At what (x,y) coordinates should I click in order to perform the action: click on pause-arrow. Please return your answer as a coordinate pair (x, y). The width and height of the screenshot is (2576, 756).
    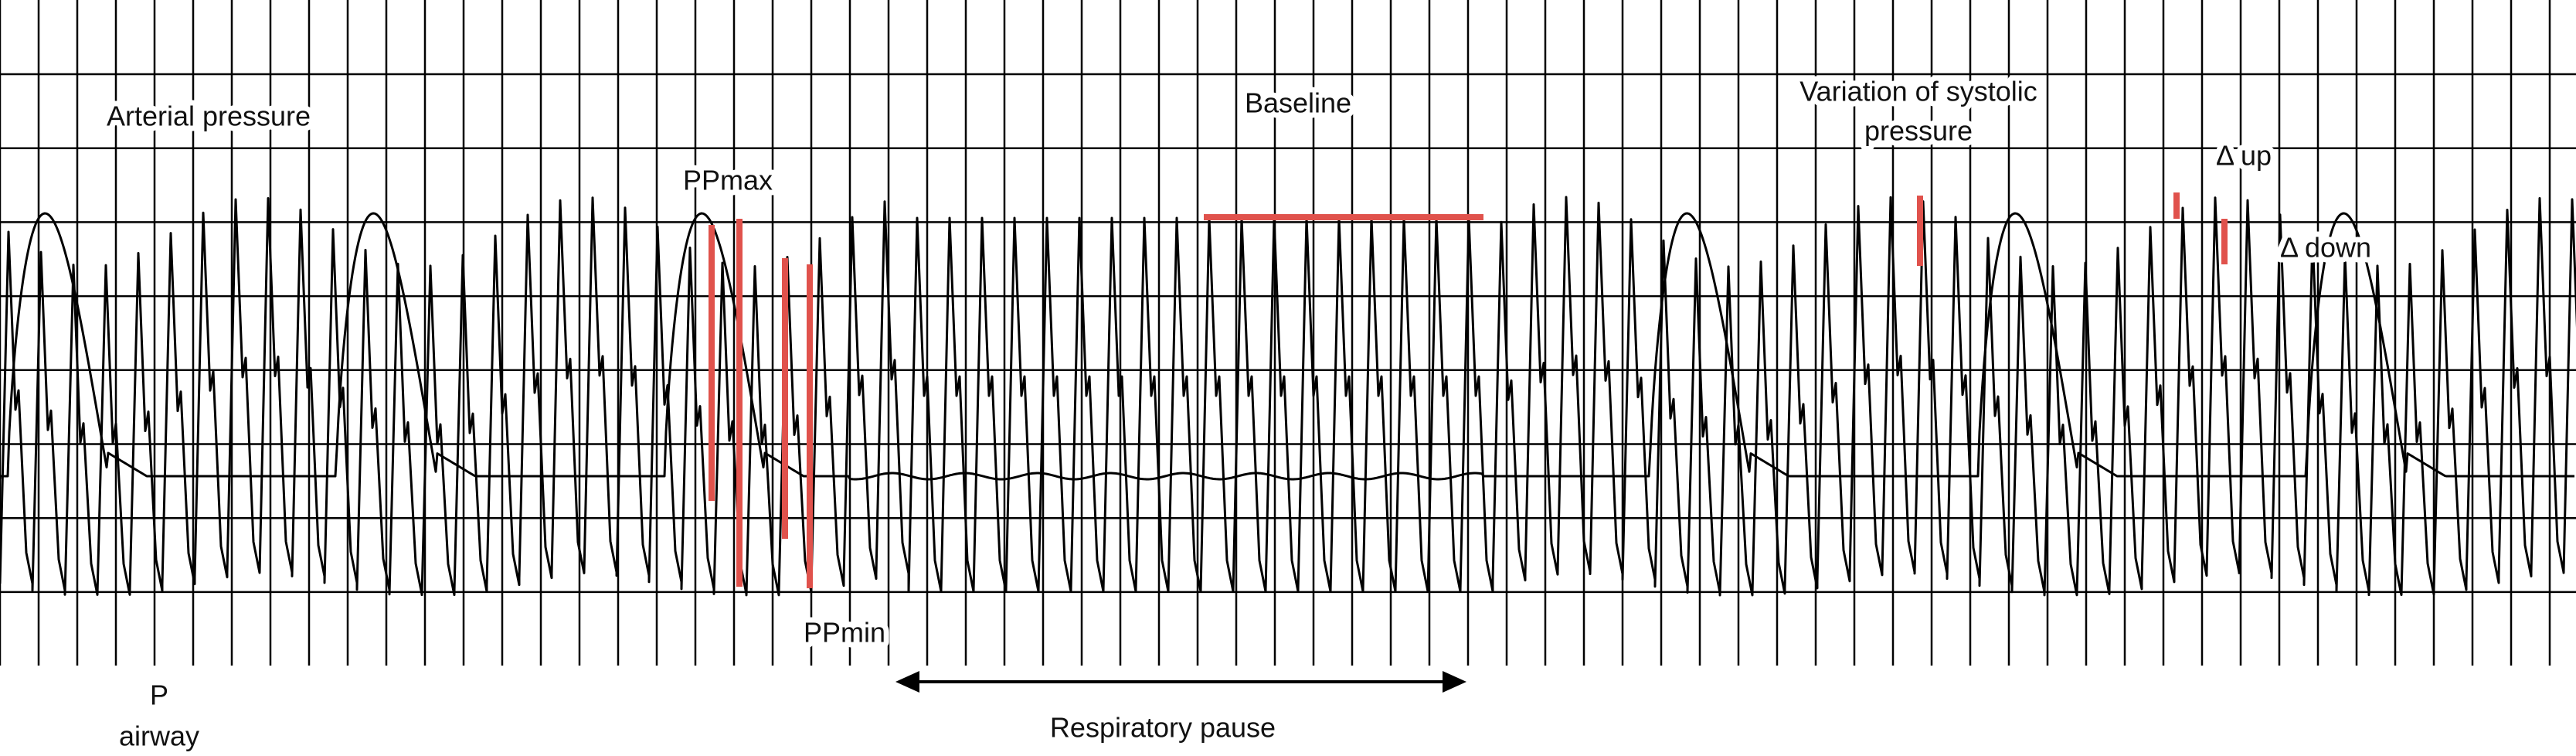
    Looking at the image, I should click on (1180, 682).